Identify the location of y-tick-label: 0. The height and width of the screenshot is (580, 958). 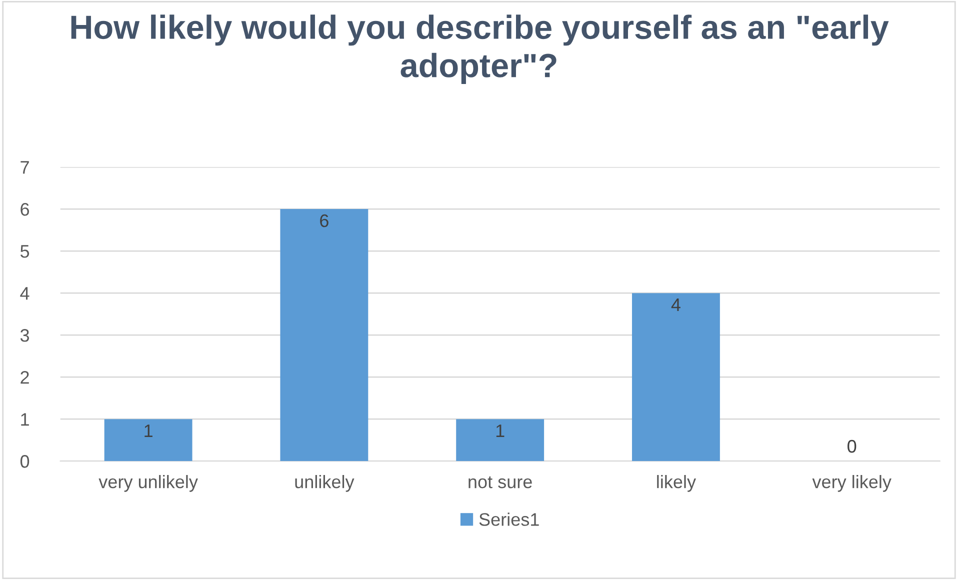
(25, 461).